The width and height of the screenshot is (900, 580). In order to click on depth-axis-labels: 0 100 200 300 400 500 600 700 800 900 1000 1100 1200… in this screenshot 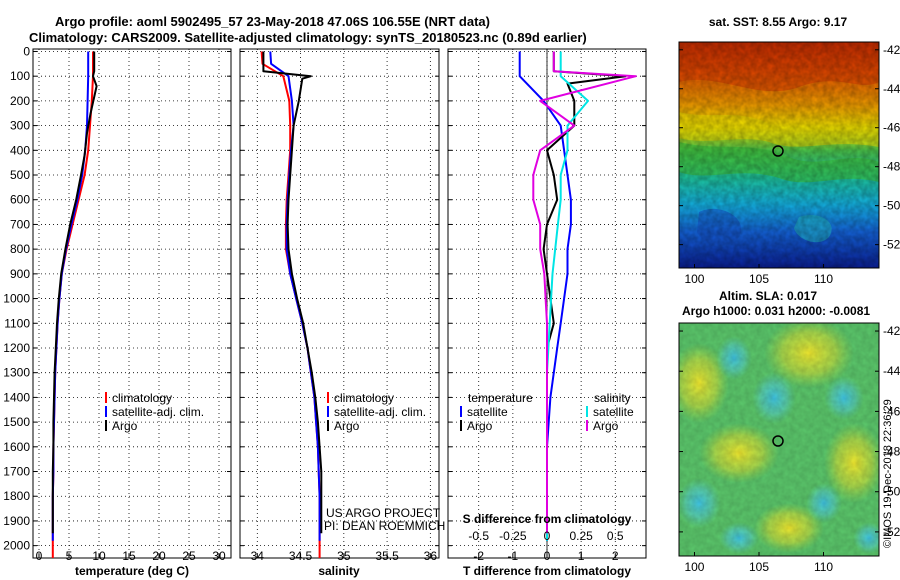, I will do `click(16, 298)`.